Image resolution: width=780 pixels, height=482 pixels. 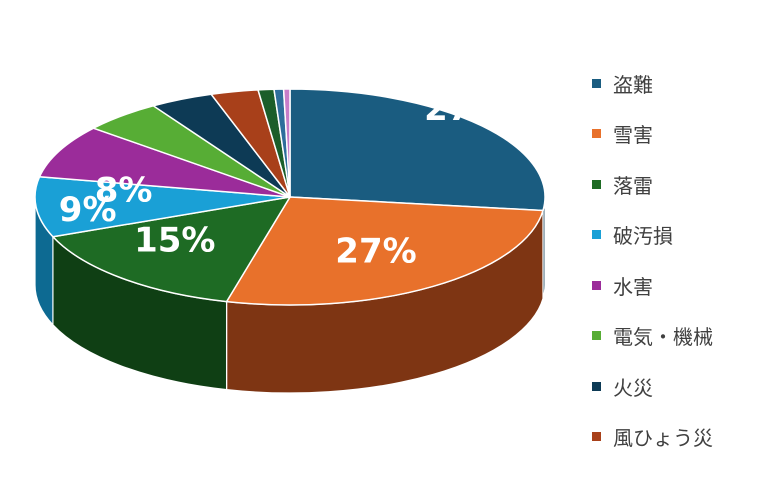 I want to click on data-label-3: 9%, so click(x=88, y=210).